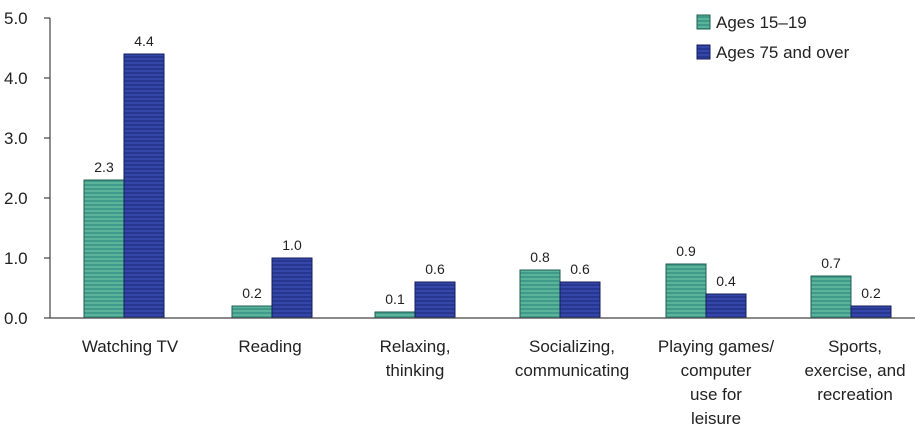  What do you see at coordinates (773, 37) in the screenshot?
I see `legend: Ages 15–19 Ages 75 and over` at bounding box center [773, 37].